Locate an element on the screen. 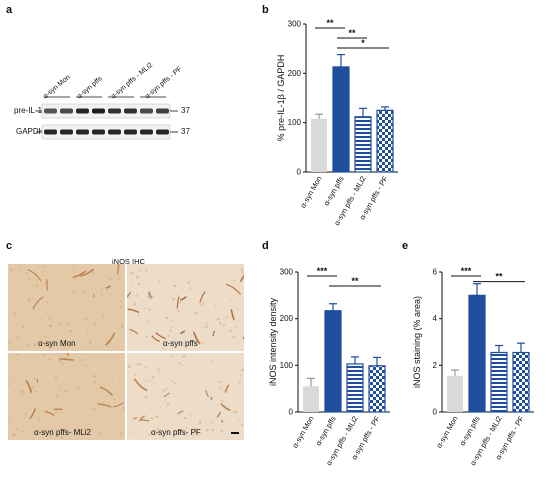  micrograph-pffs: α-syn pffs is located at coordinates (185, 307).